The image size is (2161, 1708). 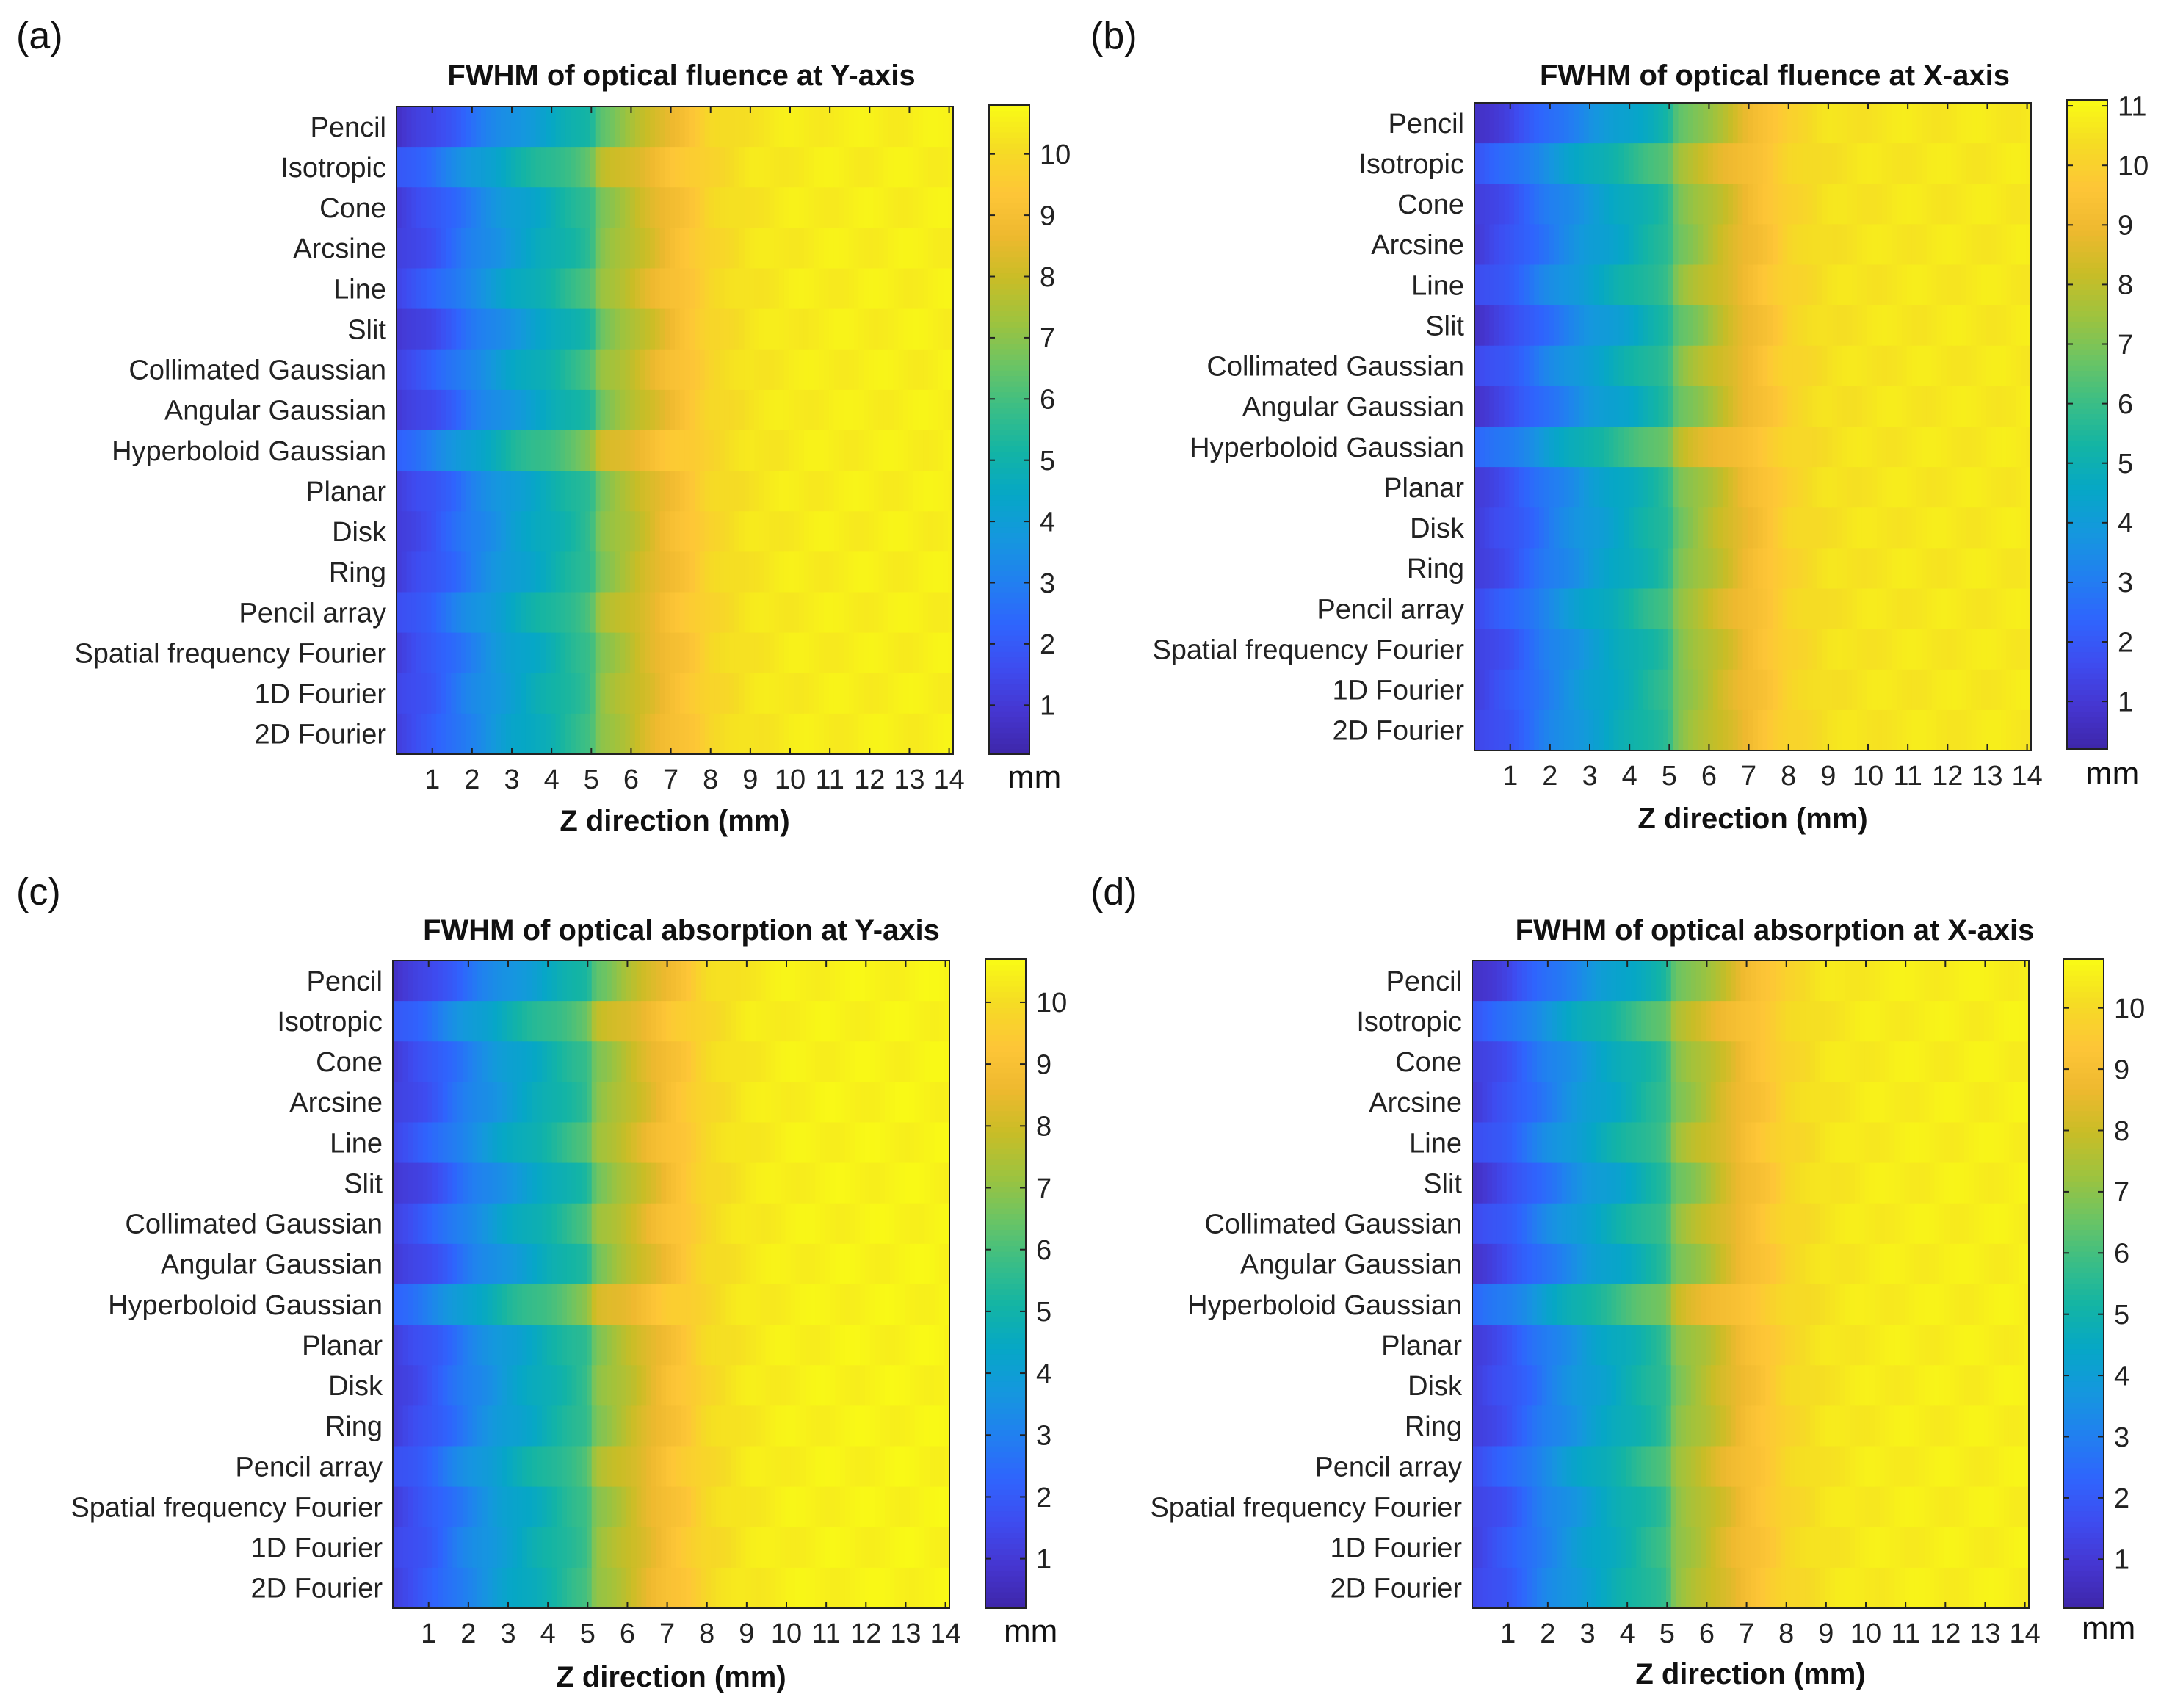 I want to click on panel-label-a: (a), so click(x=39, y=36).